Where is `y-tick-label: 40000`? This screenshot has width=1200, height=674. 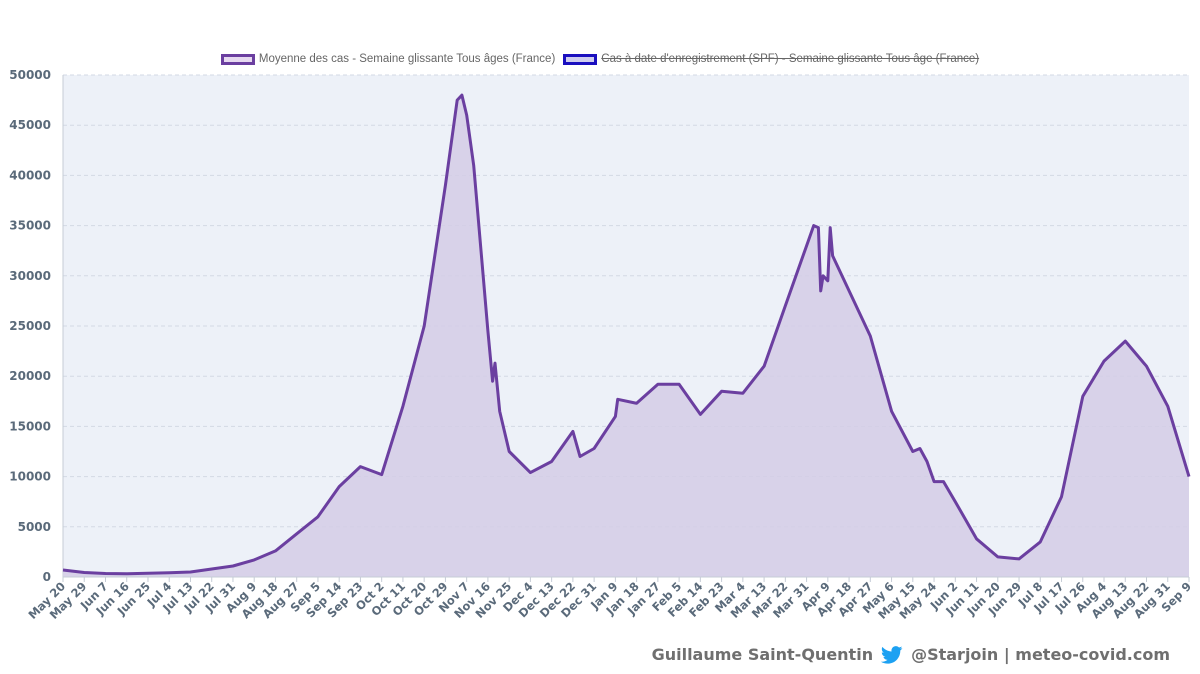
y-tick-label: 40000 is located at coordinates (30, 175).